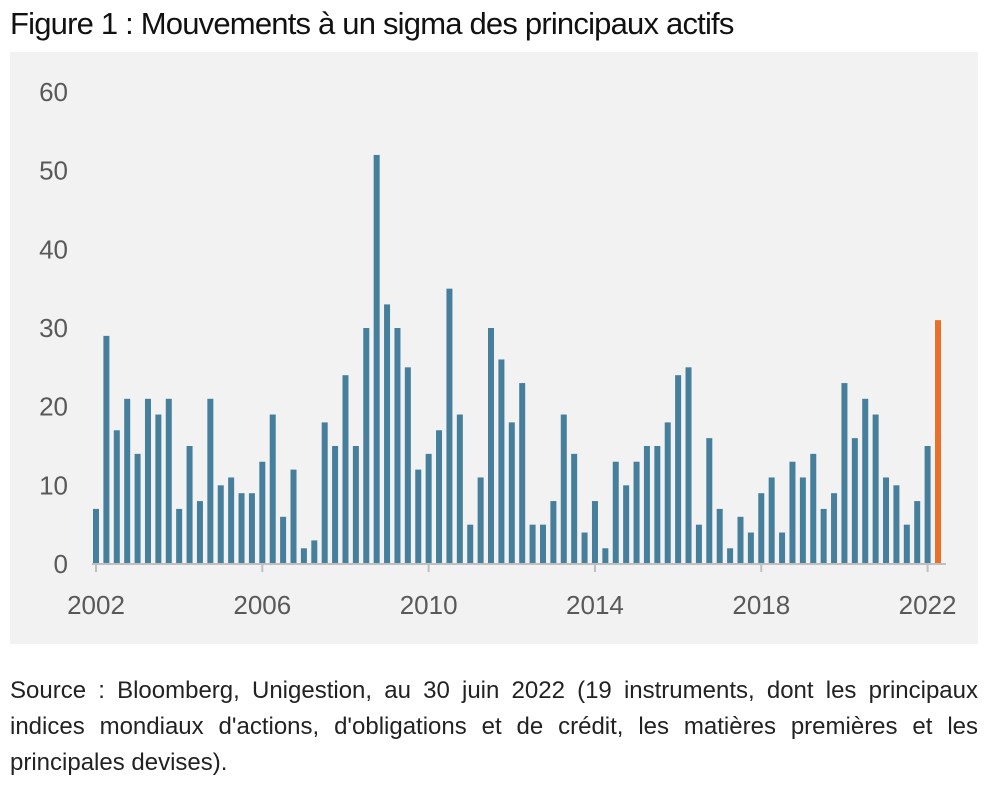 The width and height of the screenshot is (985, 798). What do you see at coordinates (53, 485) in the screenshot?
I see `y-tick-label: 10` at bounding box center [53, 485].